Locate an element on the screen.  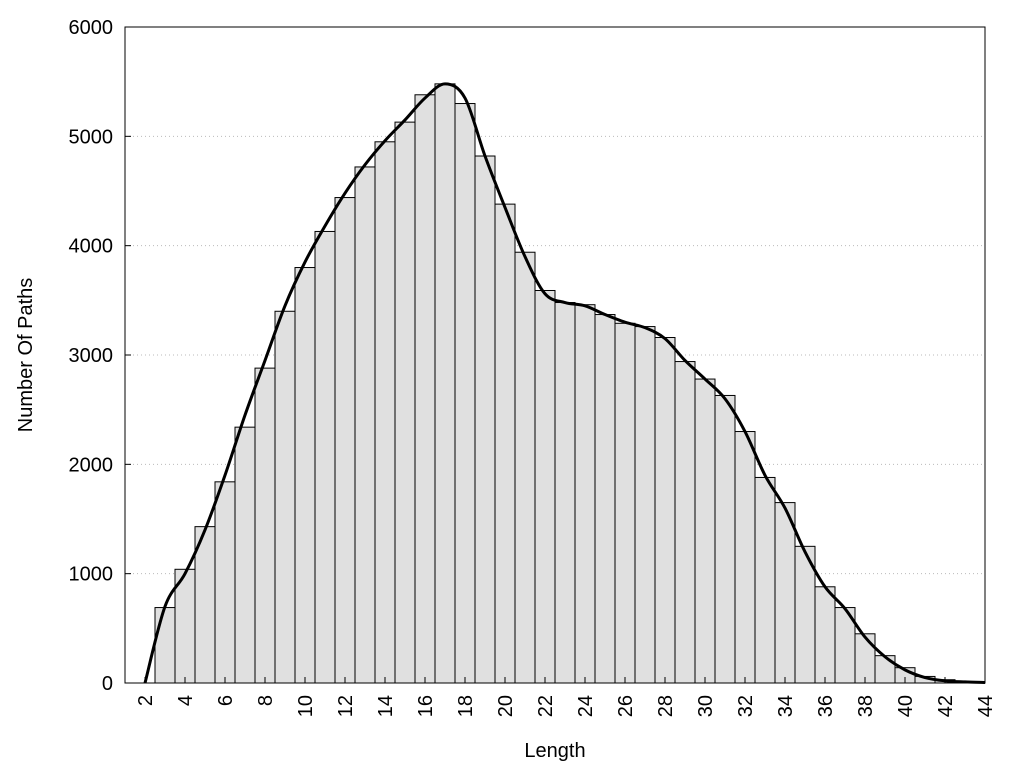
x-tick-label: 8 is located at coordinates (266, 700).